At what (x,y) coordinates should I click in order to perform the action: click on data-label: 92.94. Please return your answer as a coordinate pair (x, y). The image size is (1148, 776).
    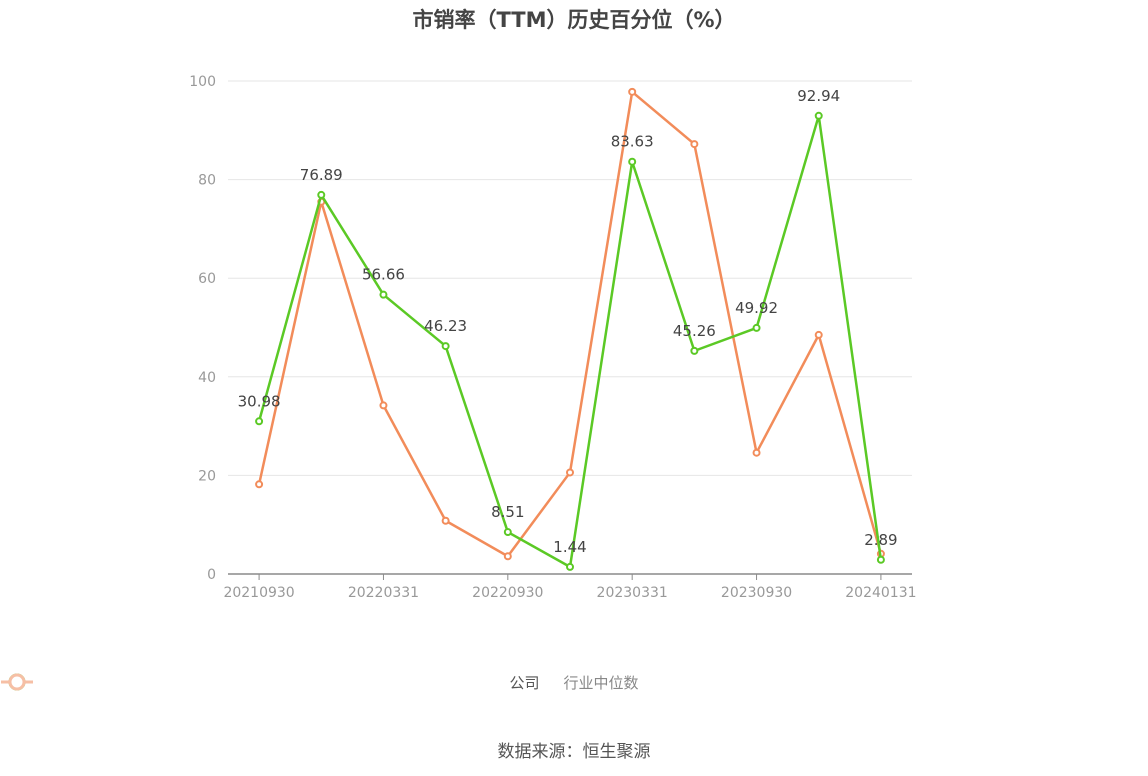
    Looking at the image, I should click on (818, 96).